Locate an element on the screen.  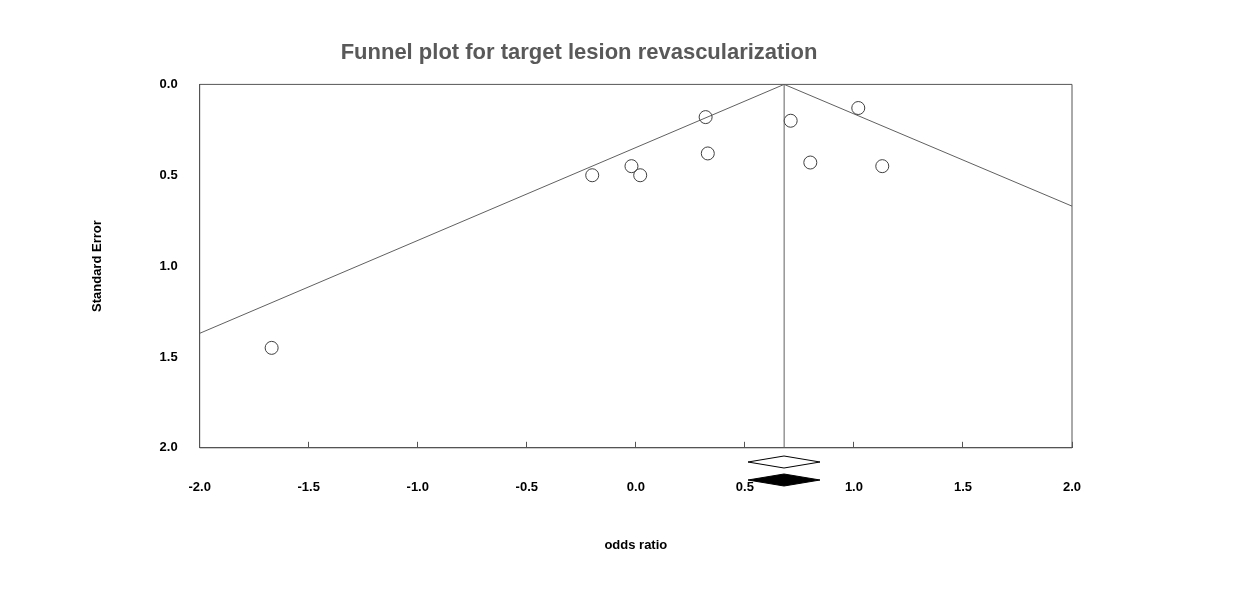
y-tick-label: 0.5 is located at coordinates (168, 174).